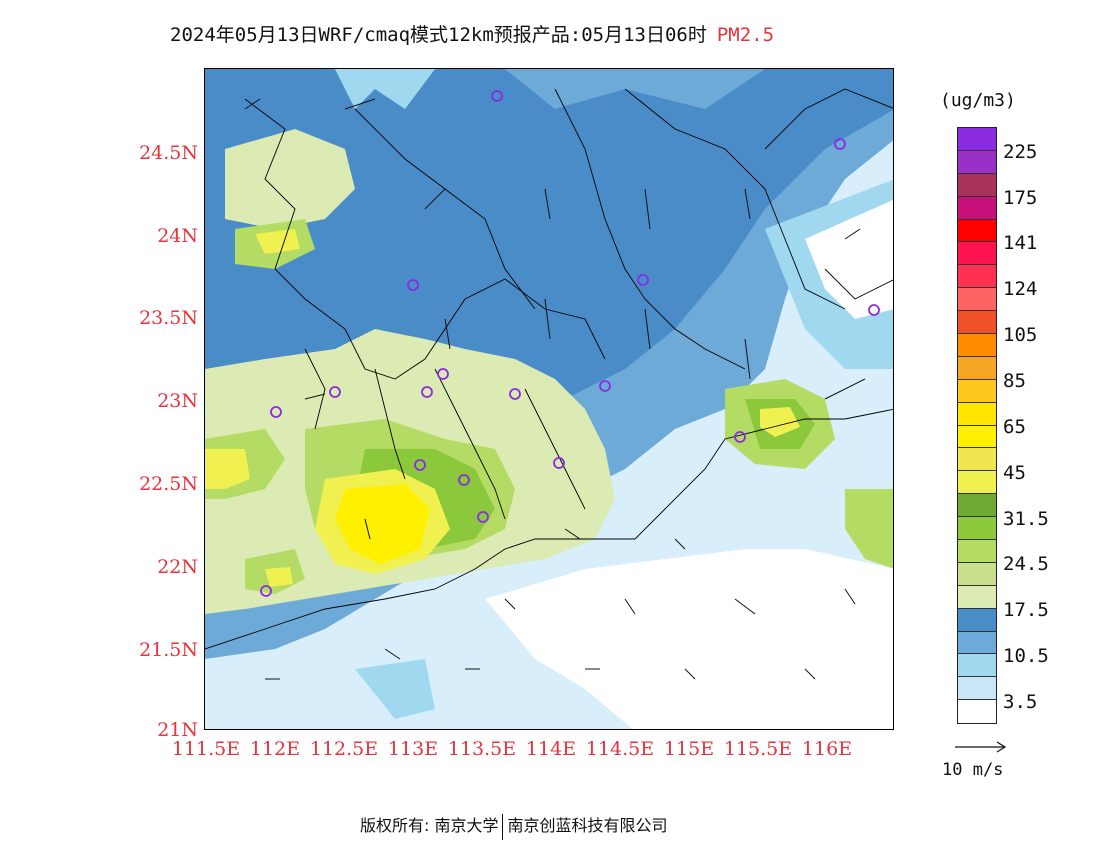 The width and height of the screenshot is (1100, 850). I want to click on lon-label-113-5e: 113.5E, so click(482, 749).